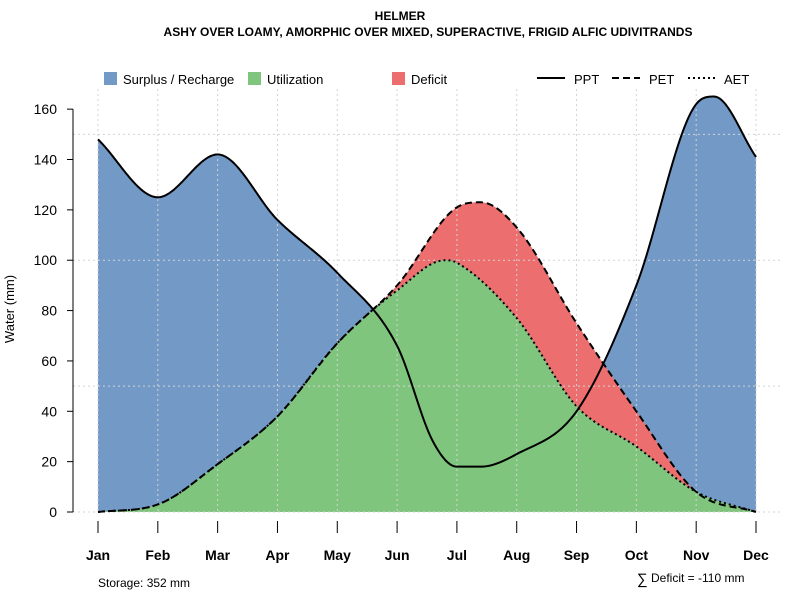 The height and width of the screenshot is (605, 800). I want to click on x-tick-label: Mar, so click(217, 555).